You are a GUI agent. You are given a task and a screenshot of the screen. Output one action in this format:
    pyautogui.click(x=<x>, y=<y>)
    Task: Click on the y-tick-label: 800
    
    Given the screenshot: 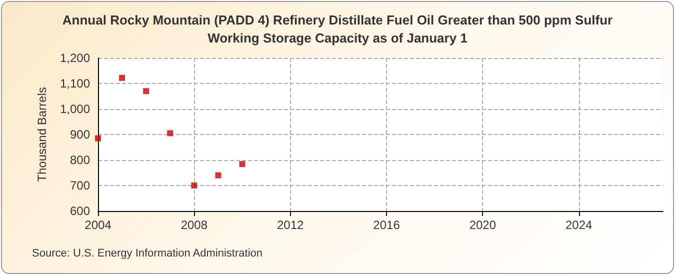 What is the action you would take?
    pyautogui.click(x=80, y=160)
    